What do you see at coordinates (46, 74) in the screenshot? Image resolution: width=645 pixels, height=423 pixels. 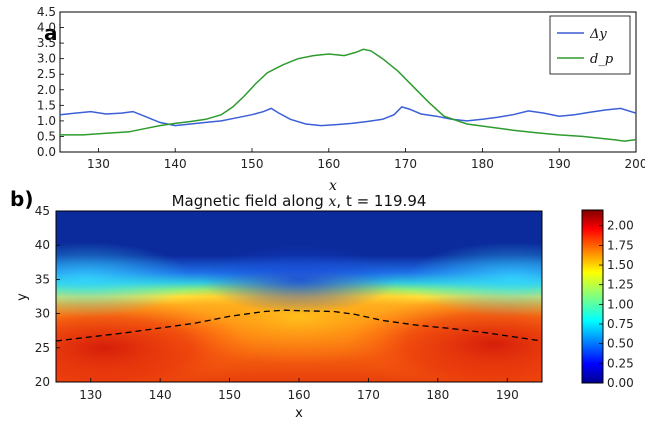 I see `y-tick-label: 2.5` at bounding box center [46, 74].